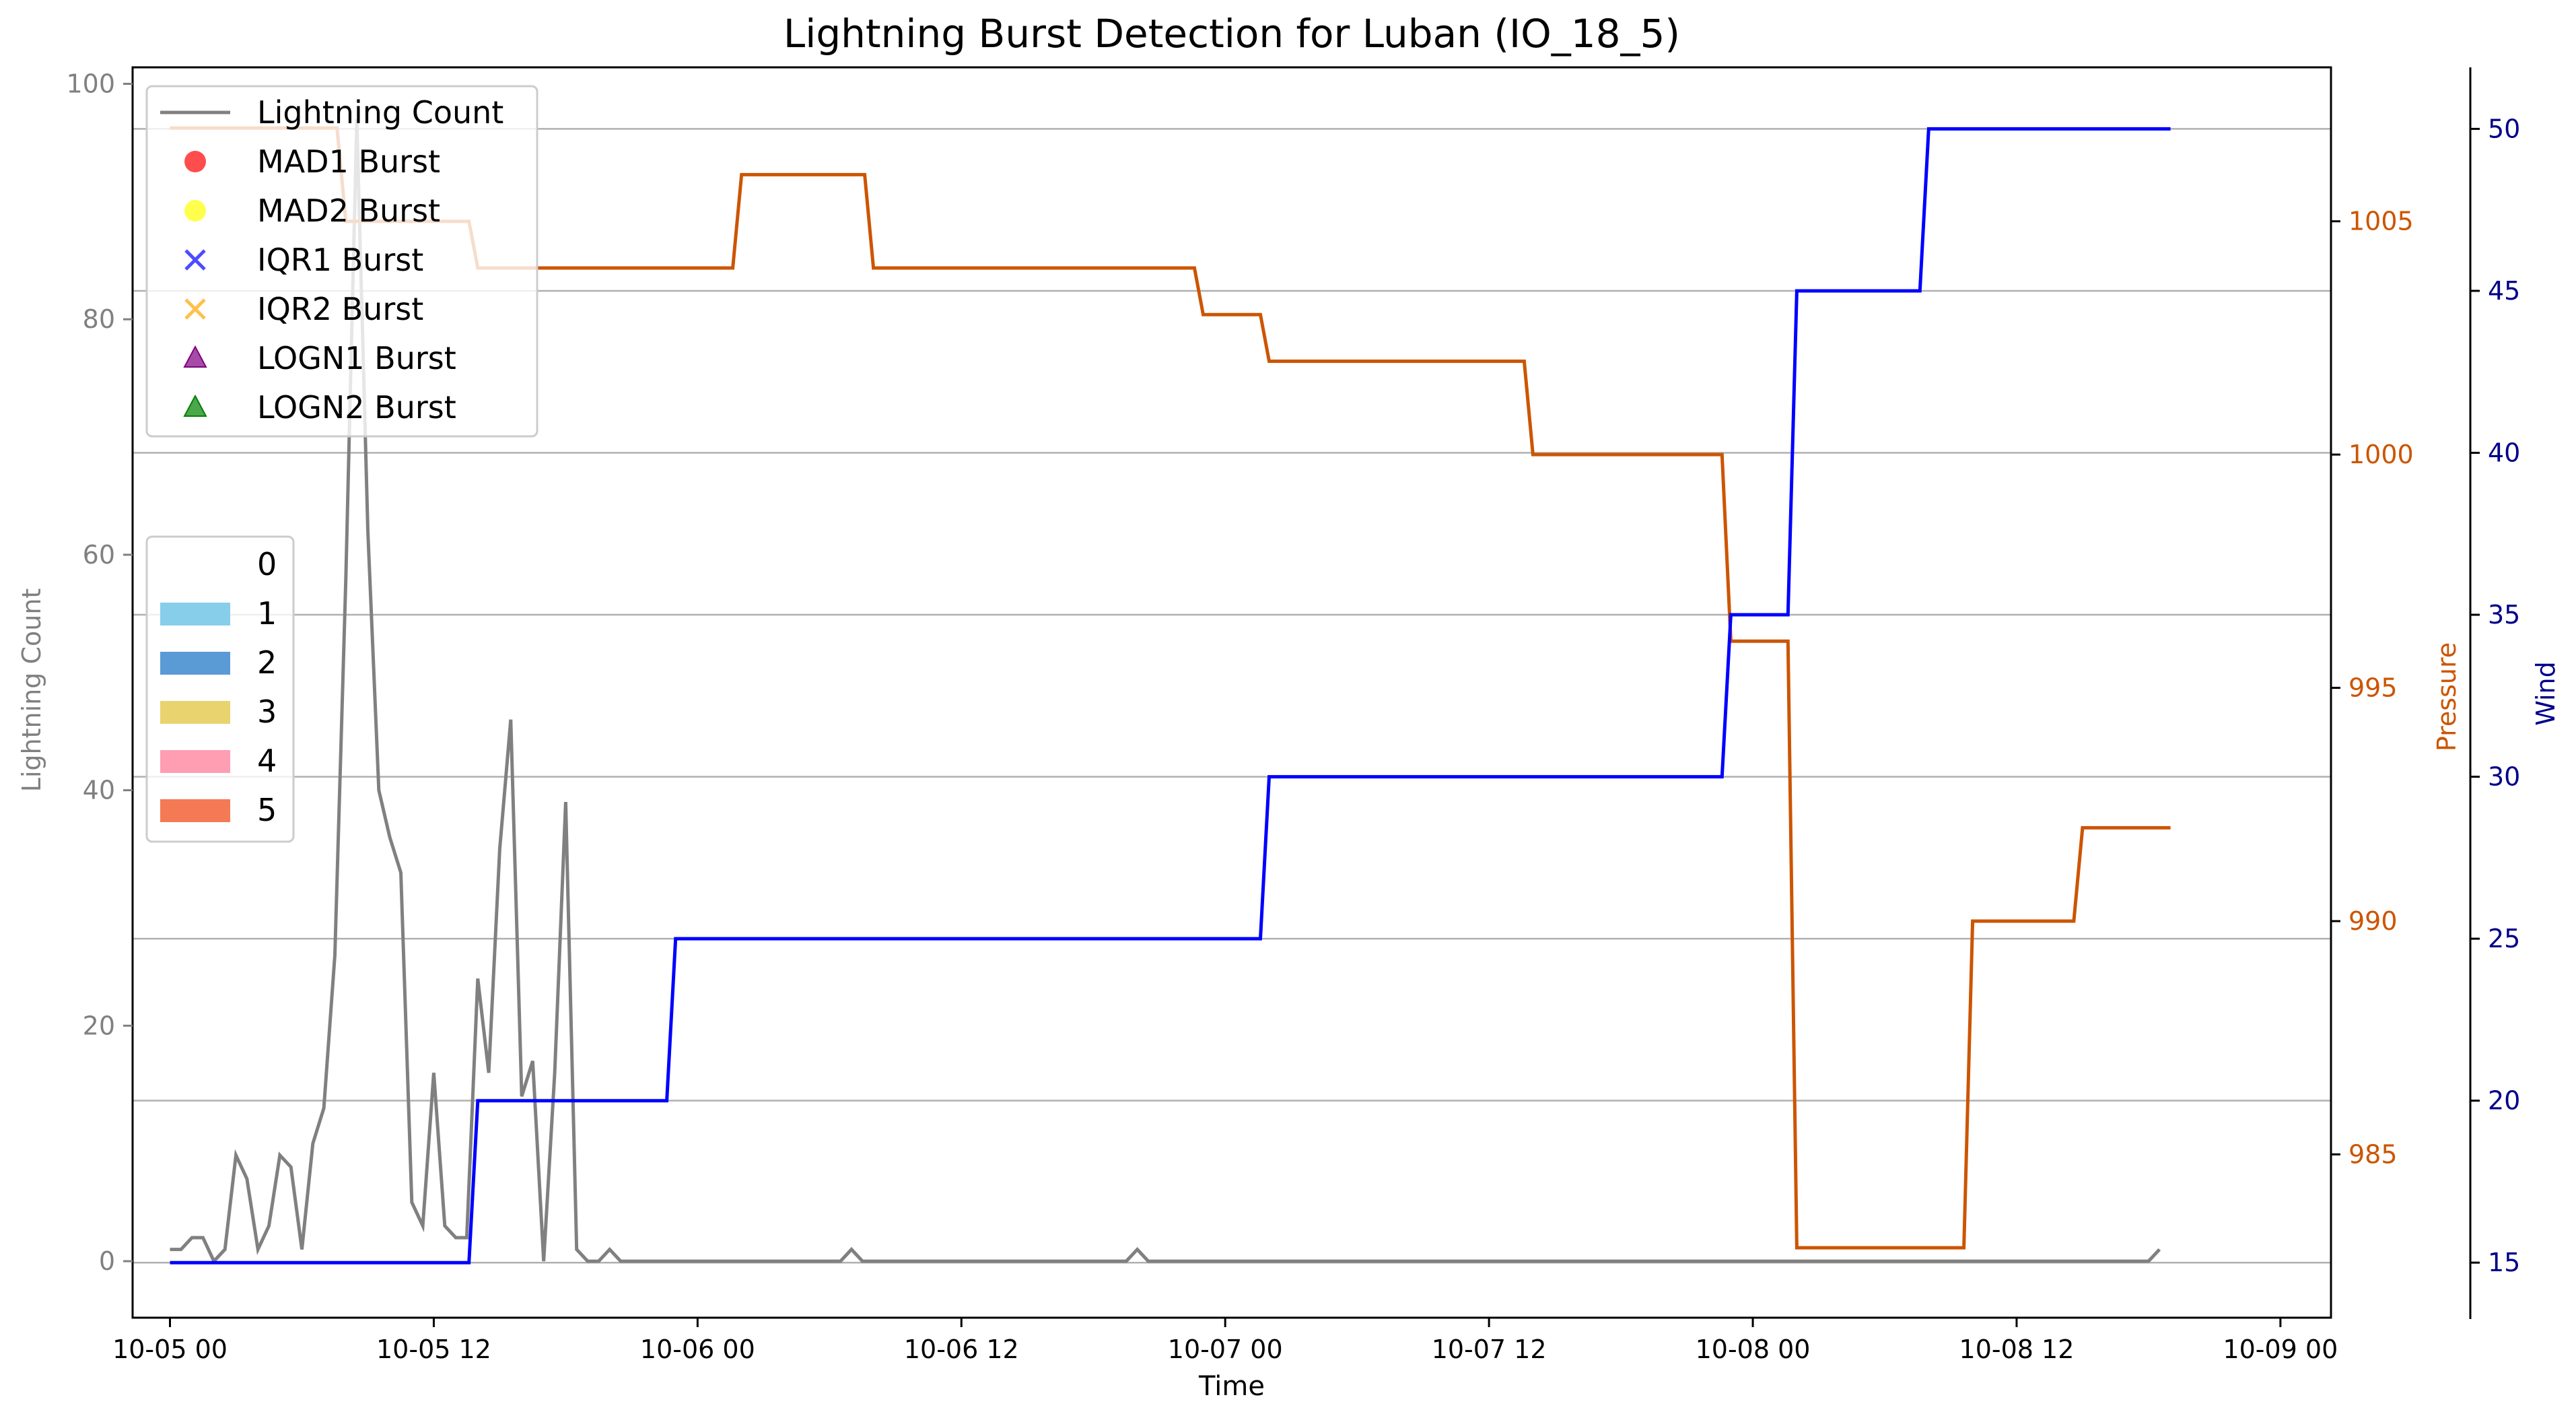 The height and width of the screenshot is (1416, 2576). Describe the element at coordinates (1489, 1349) in the screenshot. I see `x-tick-label: 10-07 12` at that location.